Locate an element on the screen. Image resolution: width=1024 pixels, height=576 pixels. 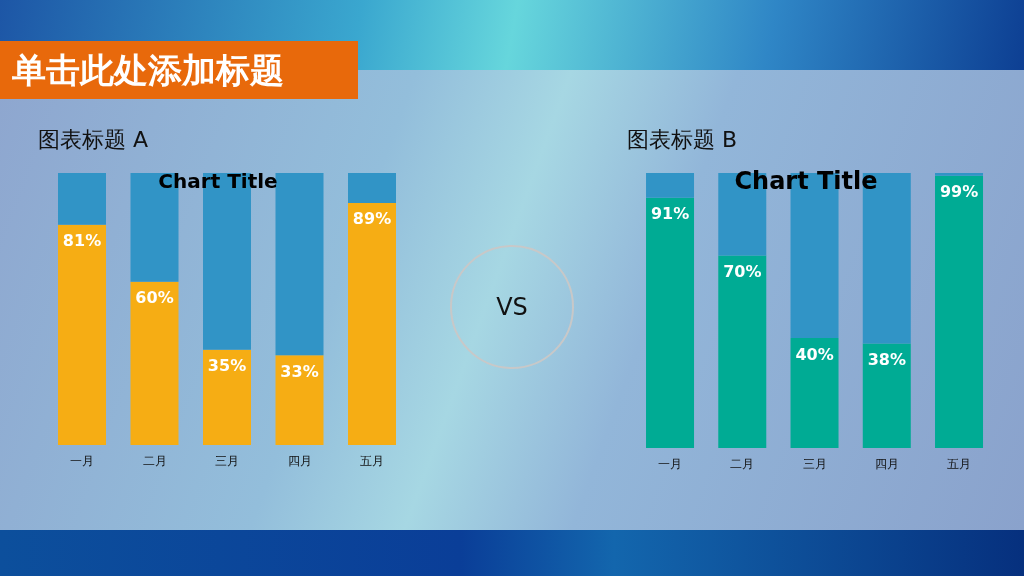
data-label: 40% is located at coordinates (814, 354).